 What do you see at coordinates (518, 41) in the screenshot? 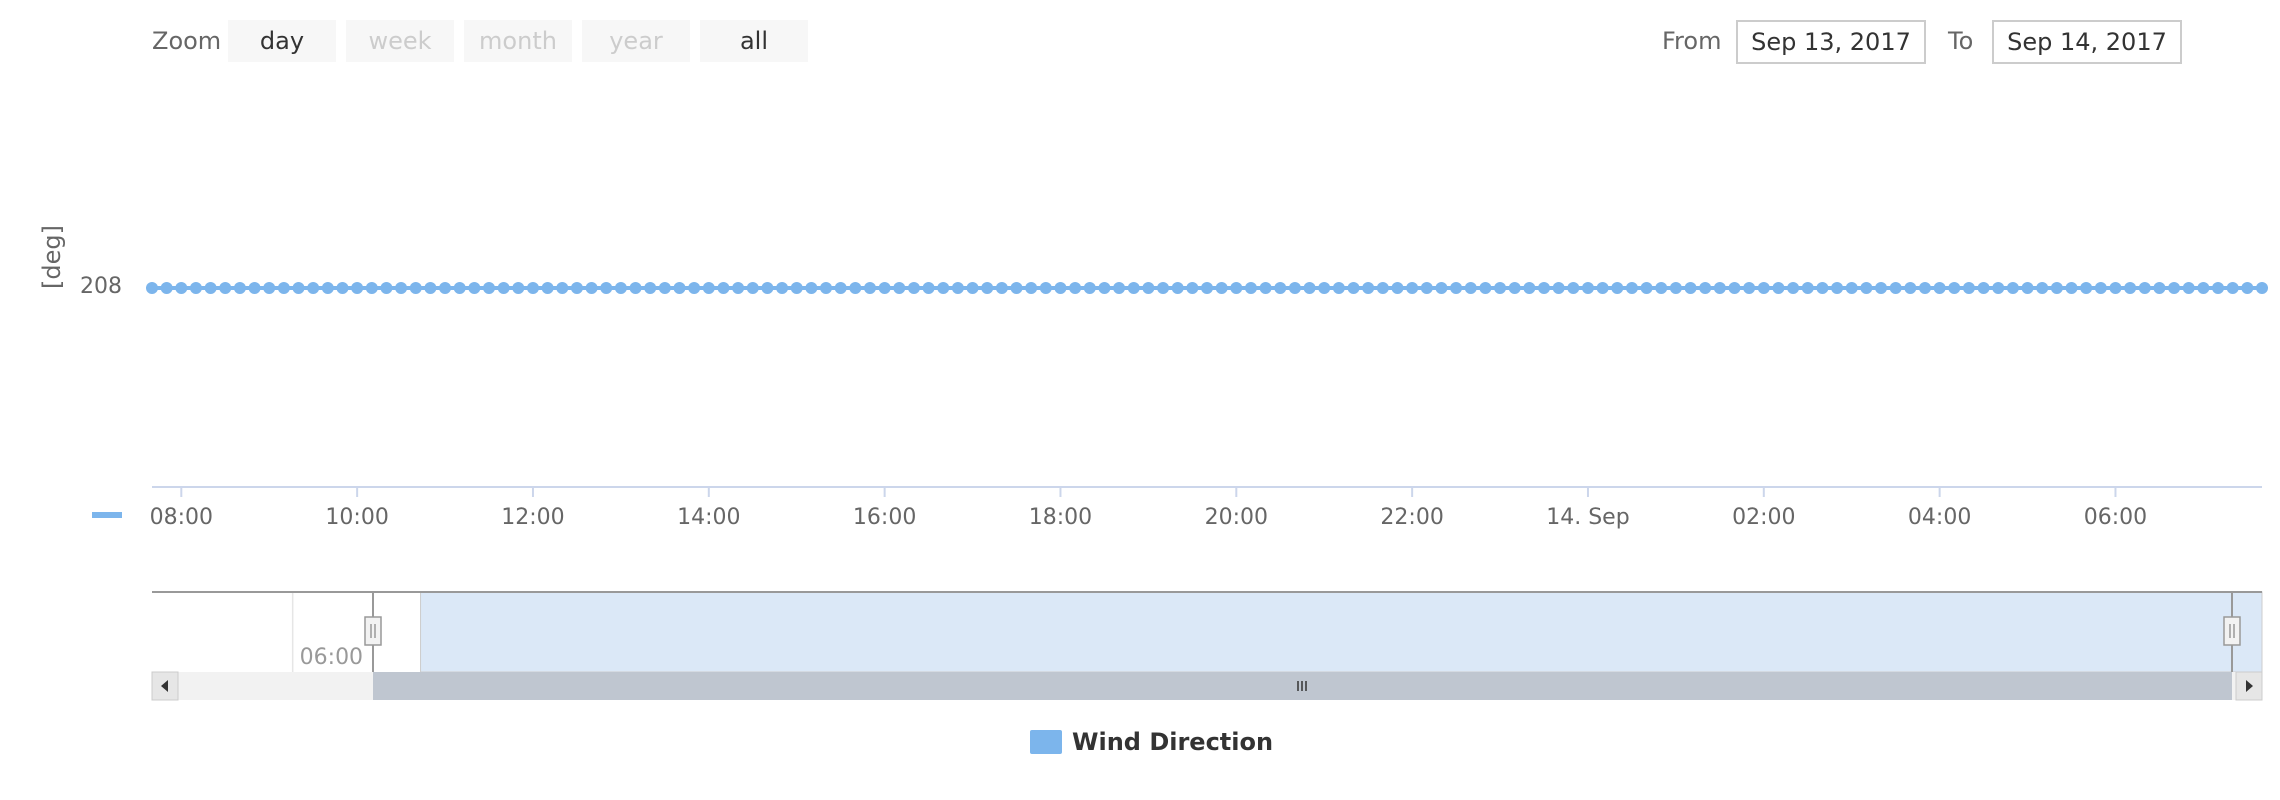
I see `zoom-month-button: month` at bounding box center [518, 41].